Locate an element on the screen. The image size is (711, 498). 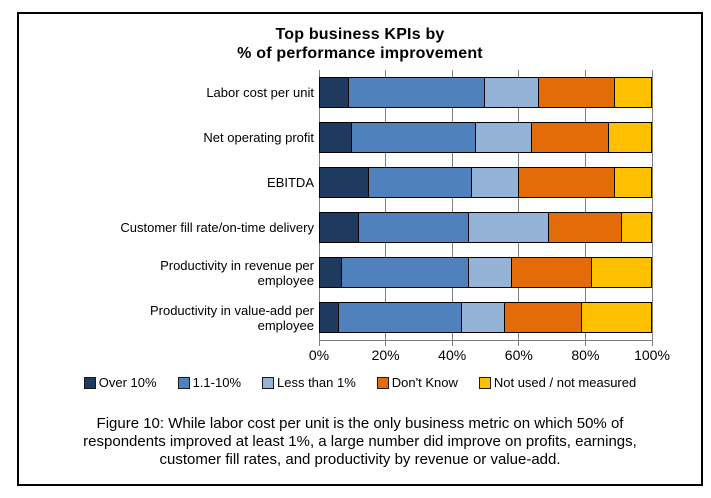
legend-label: Not used / not measured is located at coordinates (565, 382).